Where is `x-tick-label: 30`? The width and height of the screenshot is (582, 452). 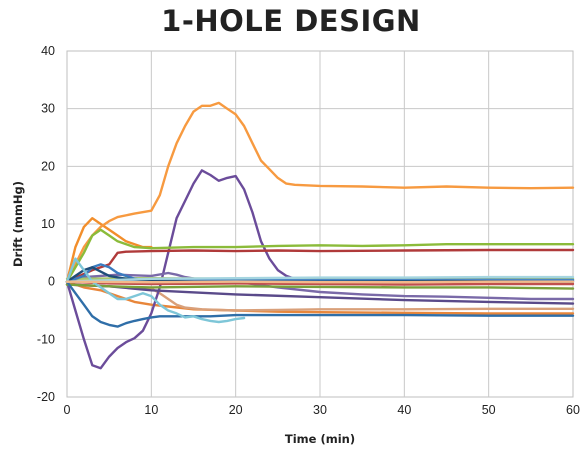 x-tick-label: 30 is located at coordinates (320, 410).